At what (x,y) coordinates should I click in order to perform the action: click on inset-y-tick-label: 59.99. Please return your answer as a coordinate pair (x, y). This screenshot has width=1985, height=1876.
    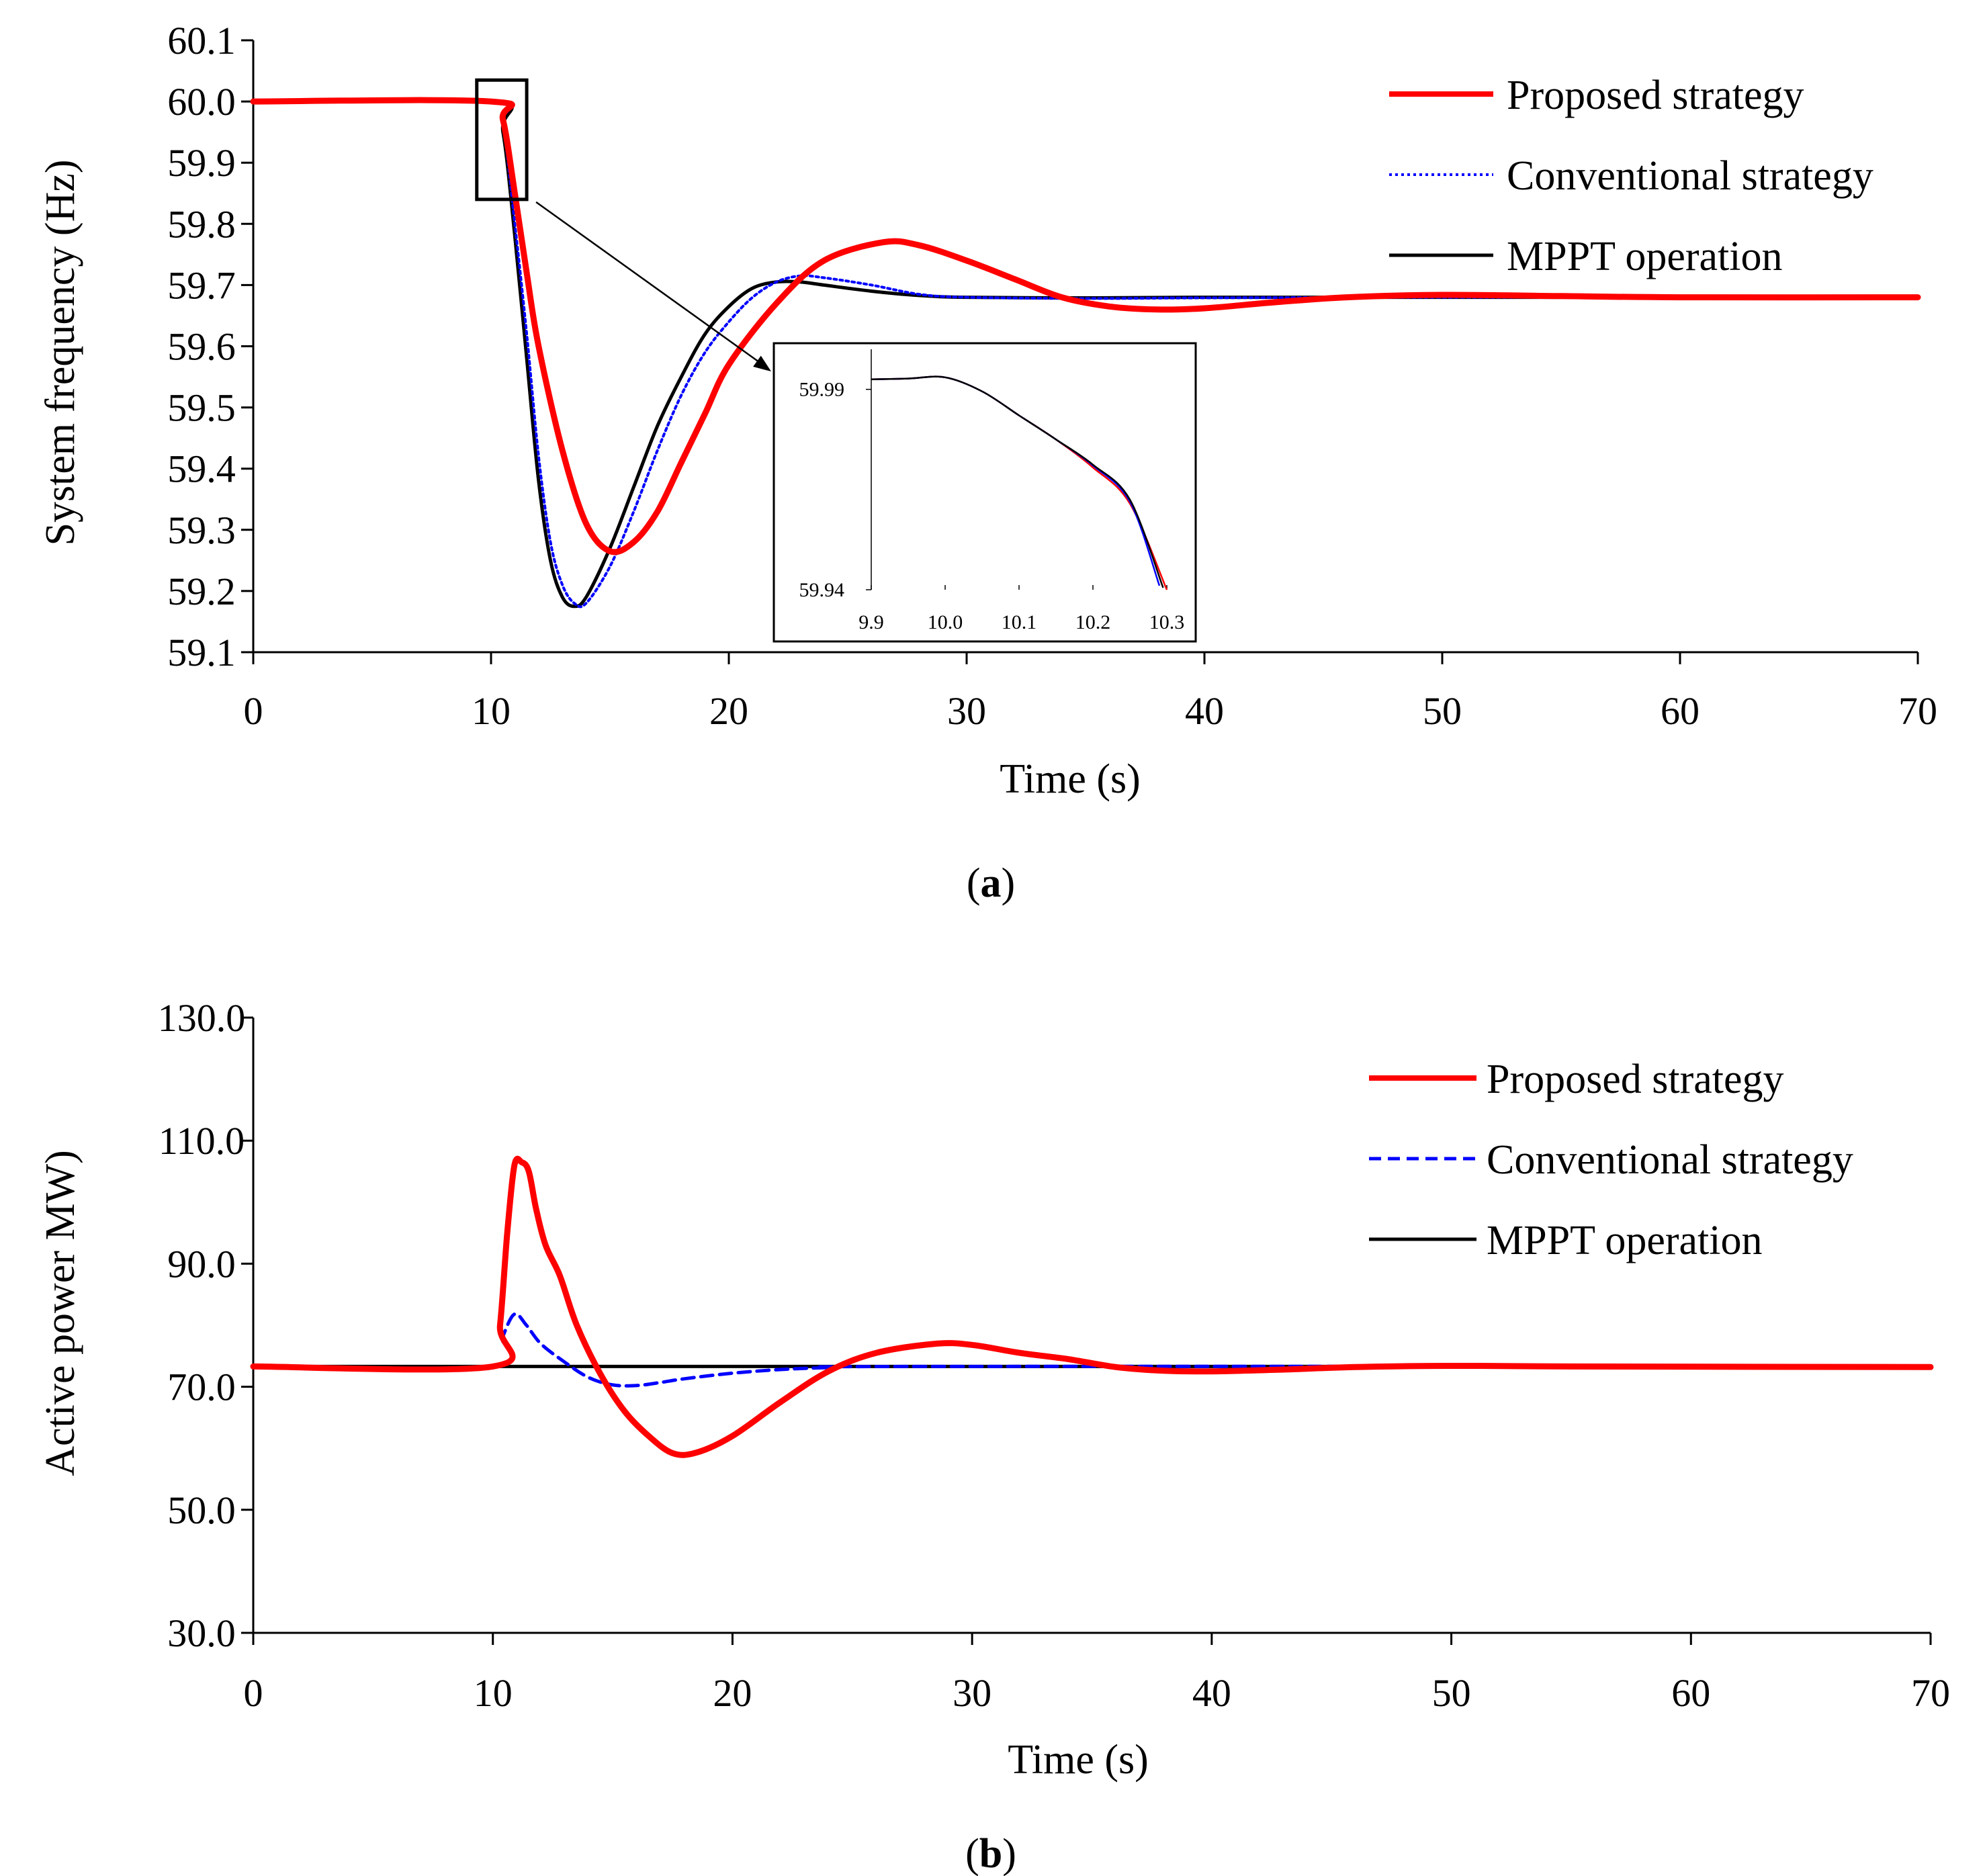
    Looking at the image, I should click on (822, 390).